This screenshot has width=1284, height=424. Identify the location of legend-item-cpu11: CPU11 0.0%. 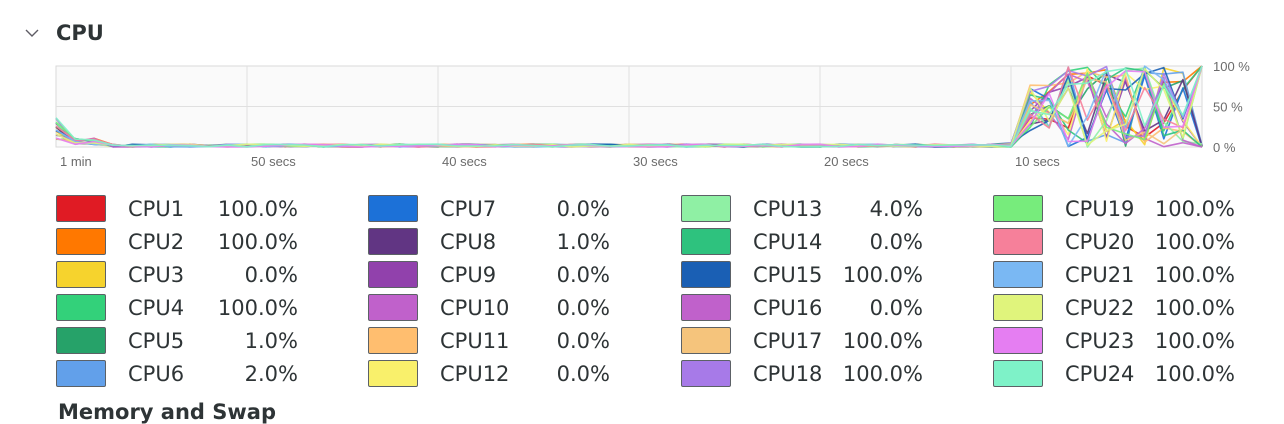
(489, 340).